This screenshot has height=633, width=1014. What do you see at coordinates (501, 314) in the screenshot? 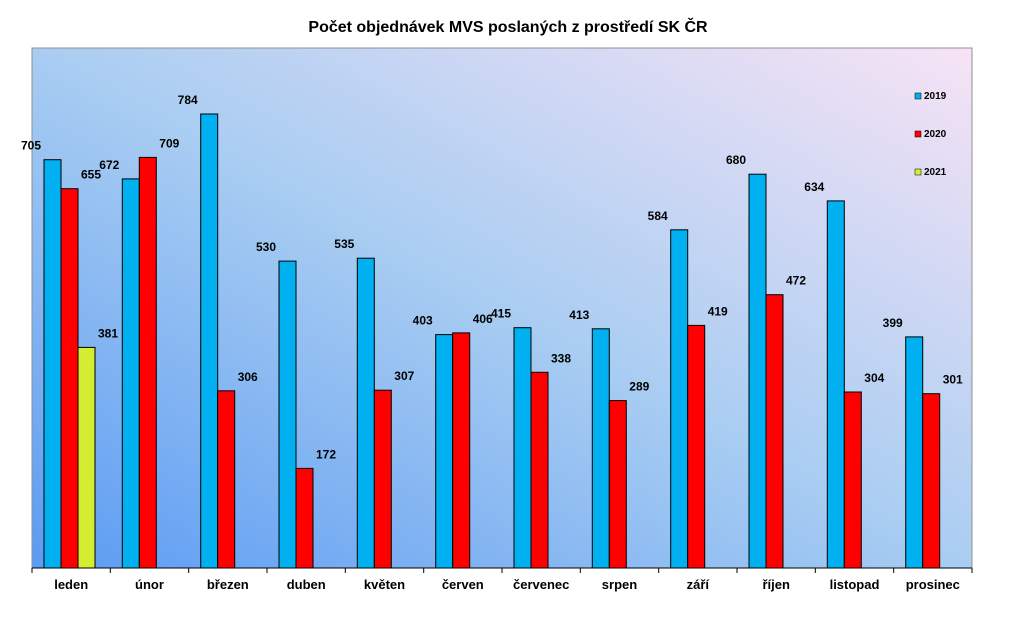
I see `data-label-2019-6: 415` at bounding box center [501, 314].